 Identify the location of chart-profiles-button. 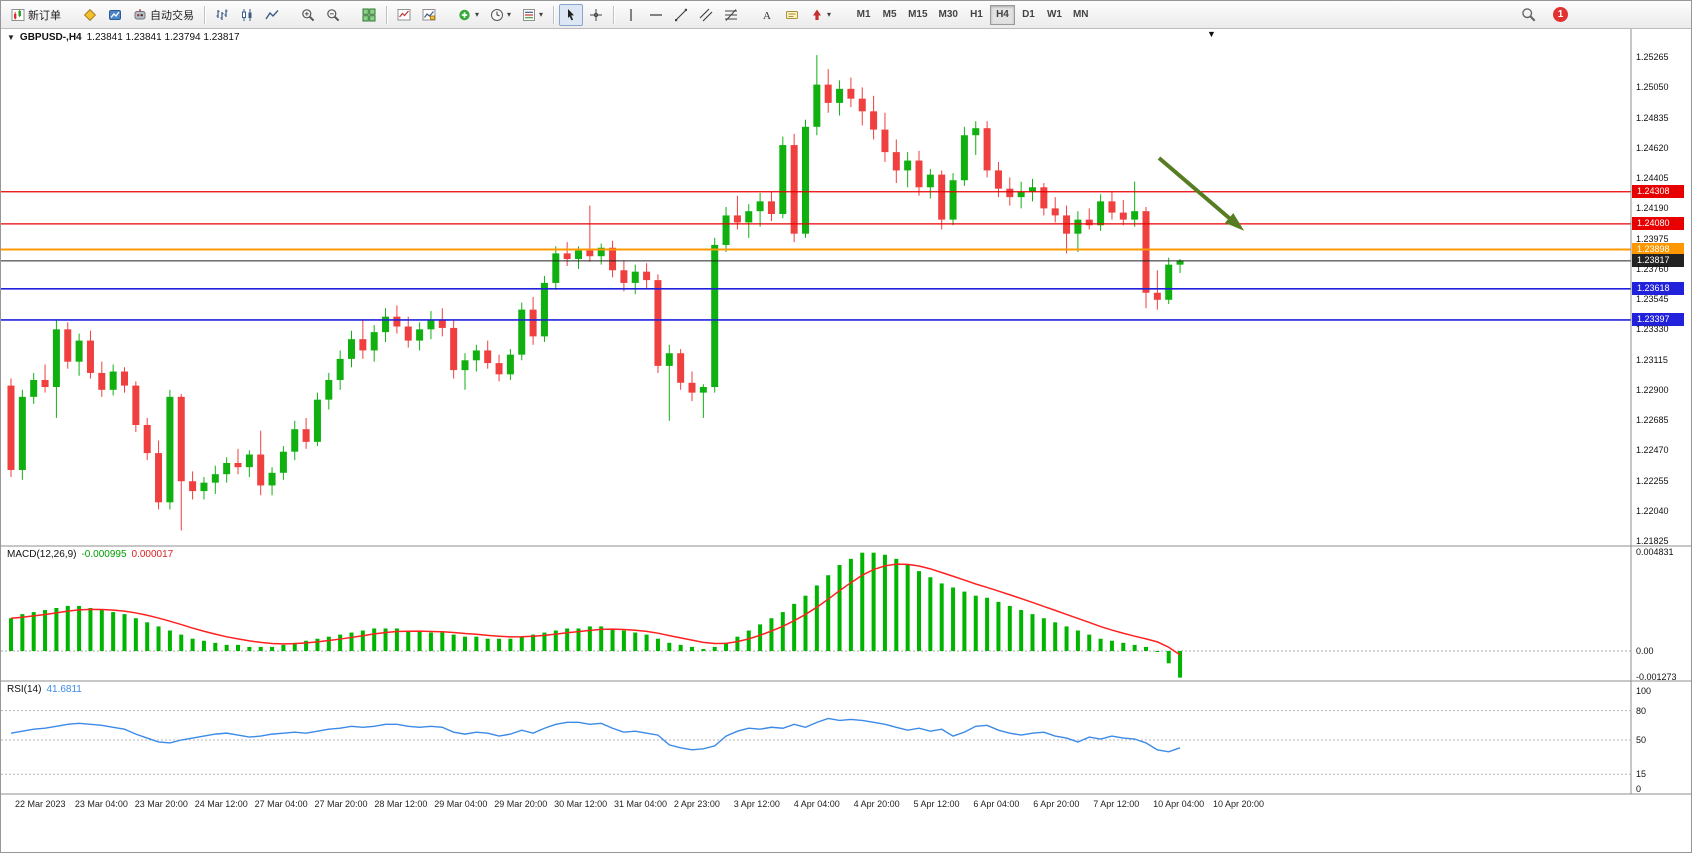
(429, 15).